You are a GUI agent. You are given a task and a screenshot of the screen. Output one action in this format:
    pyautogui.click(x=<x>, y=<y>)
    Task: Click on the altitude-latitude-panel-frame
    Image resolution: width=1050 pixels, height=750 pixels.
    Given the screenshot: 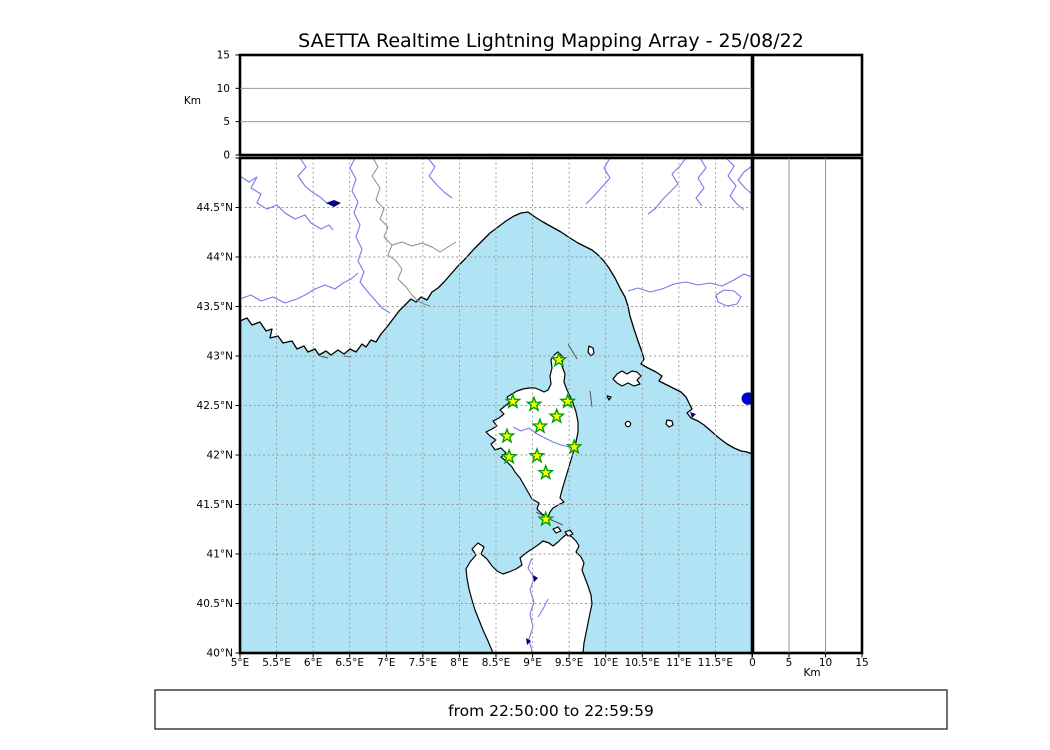 What is the action you would take?
    pyautogui.click(x=807, y=405)
    